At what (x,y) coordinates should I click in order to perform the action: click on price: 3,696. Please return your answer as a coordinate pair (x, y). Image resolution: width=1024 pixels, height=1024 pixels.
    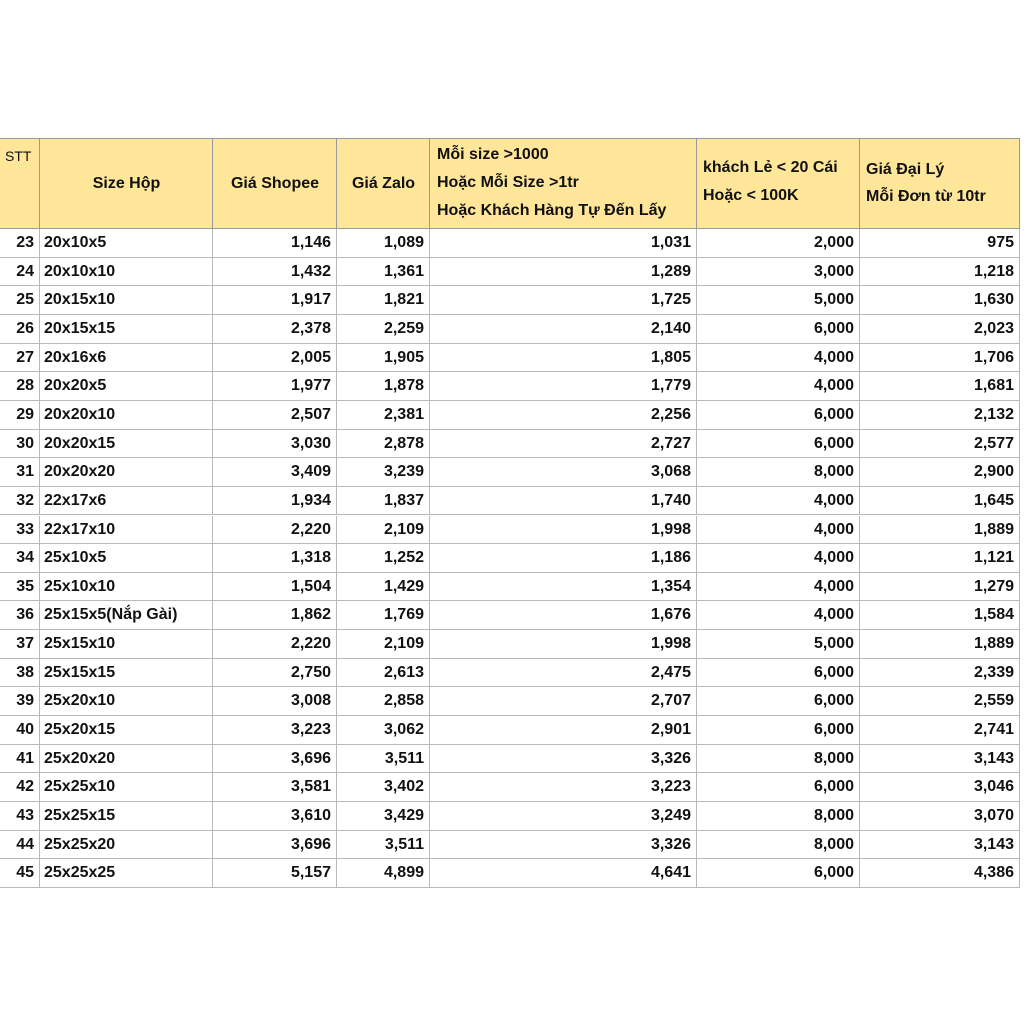
    Looking at the image, I should click on (310, 844).